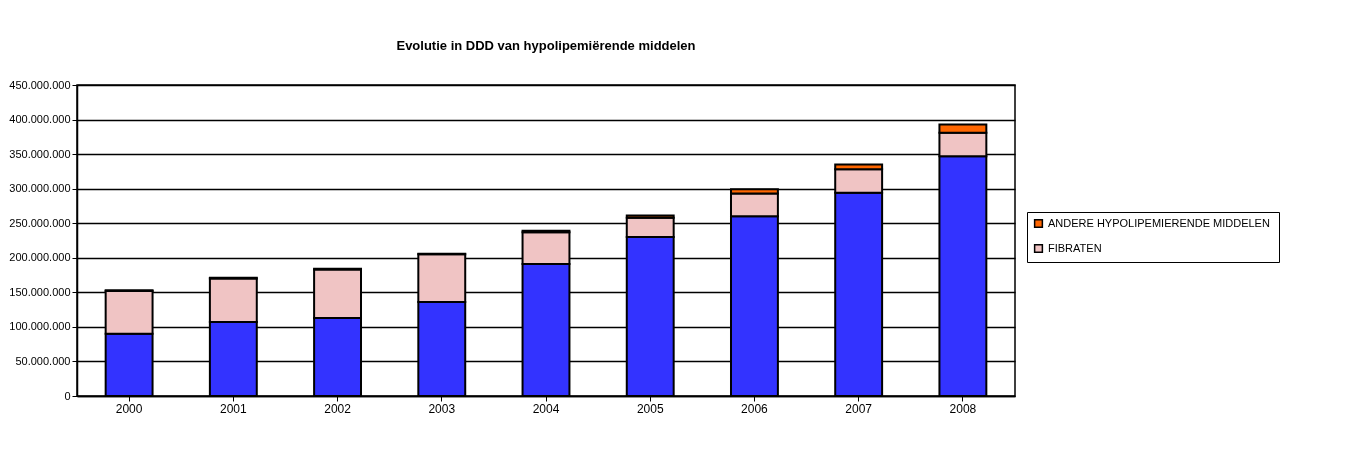 This screenshot has width=1364, height=449. What do you see at coordinates (129, 408) in the screenshot?
I see `x-tick-label: 2000` at bounding box center [129, 408].